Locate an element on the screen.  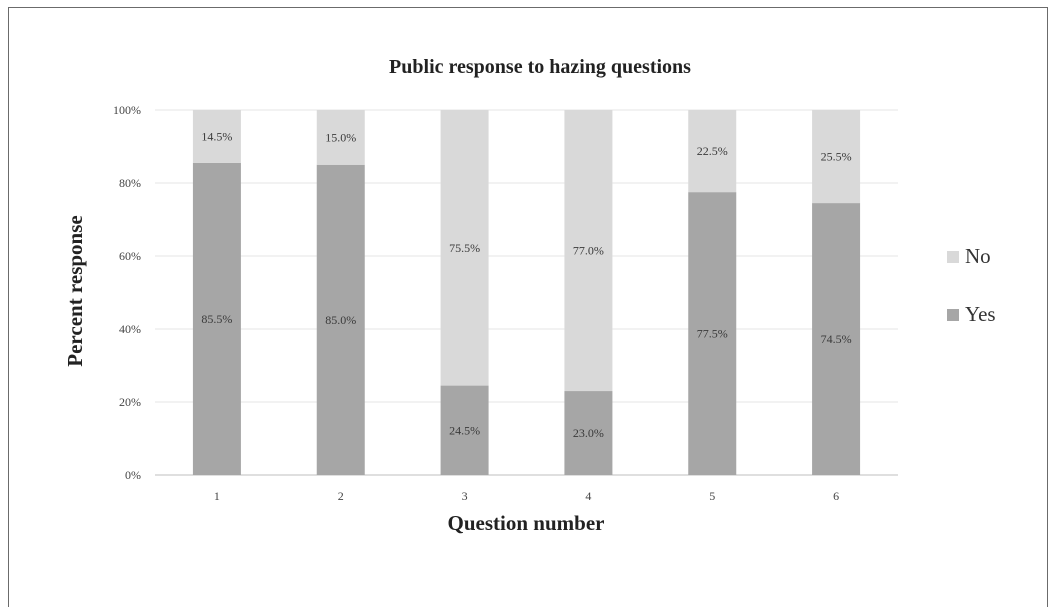
data-label: 25.5% is located at coordinates (836, 157).